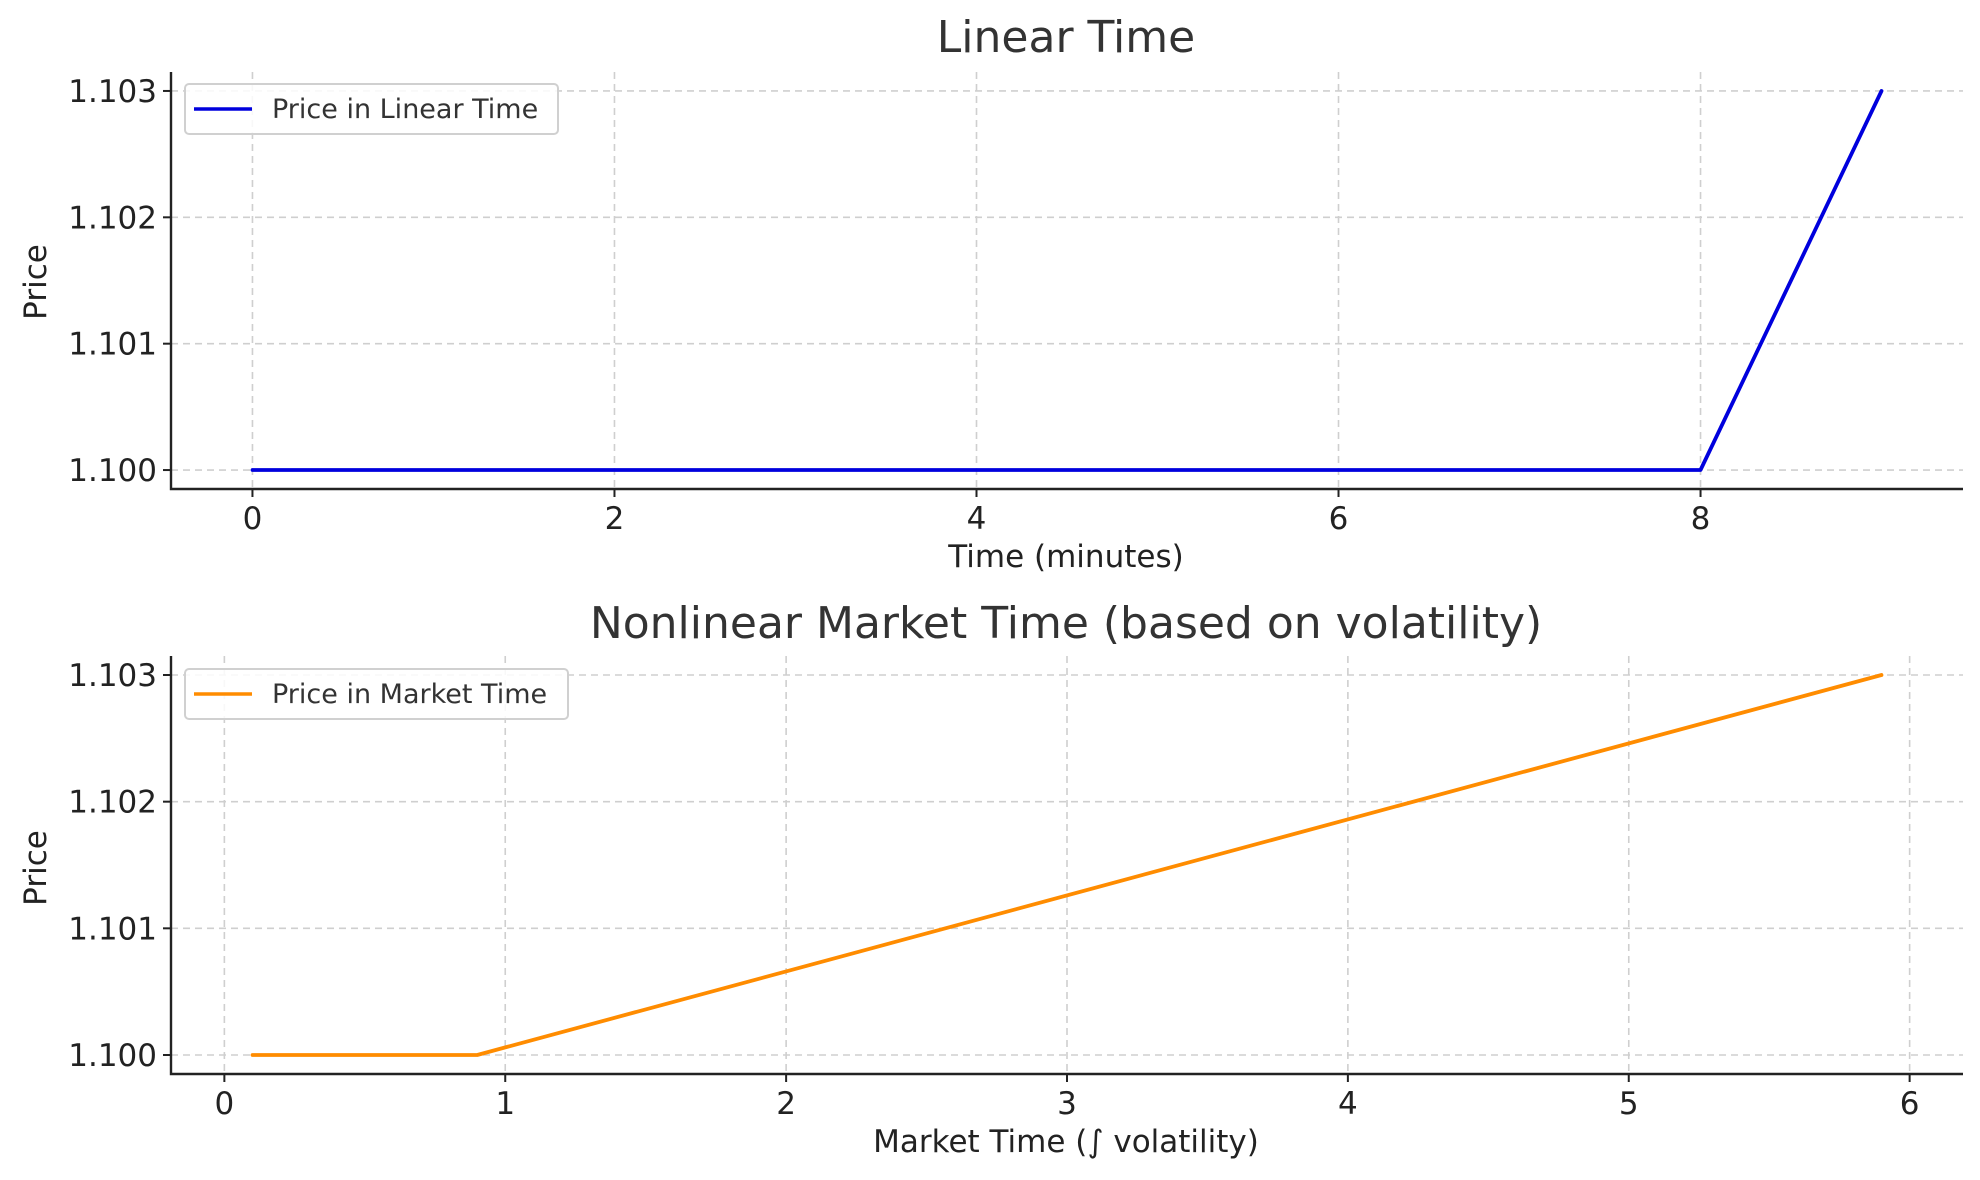 The height and width of the screenshot is (1180, 1980). Describe the element at coordinates (409, 694) in the screenshot. I see `legend-label: Price in Market Time` at that location.